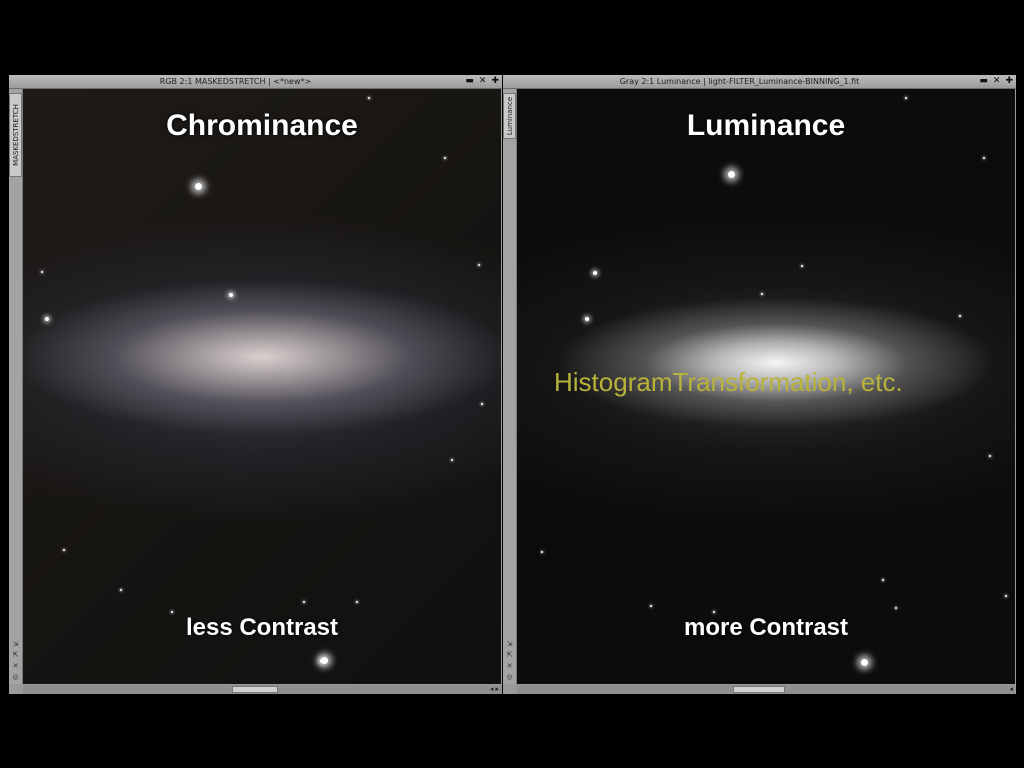  Describe the element at coordinates (766, 627) in the screenshot. I see `caption-more-contrast: more Contrast` at that location.